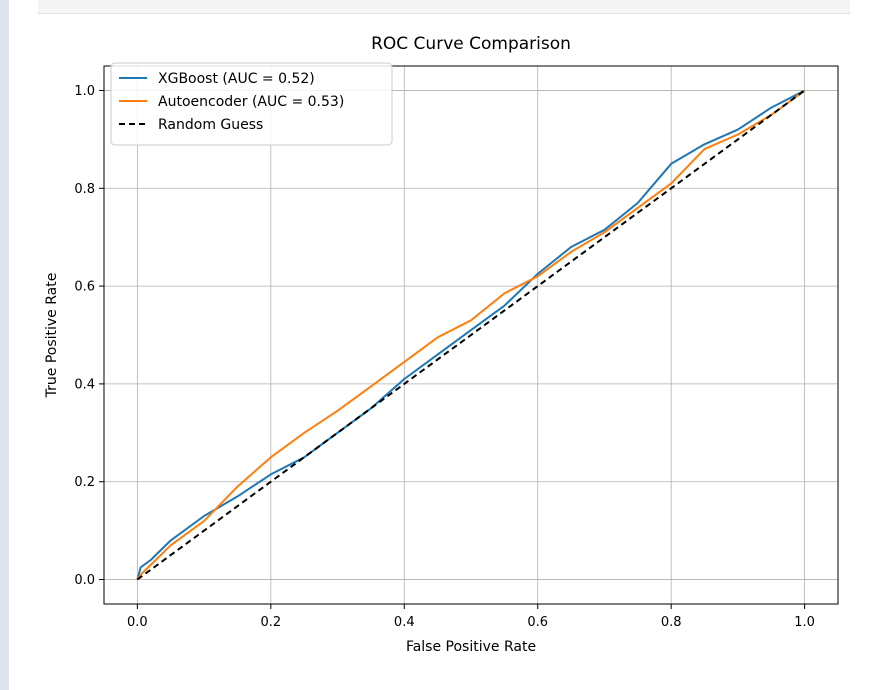 This screenshot has height=690, width=872. Describe the element at coordinates (236, 79) in the screenshot. I see `legend-label-0: XGBoost (AUC = 0.52)` at that location.